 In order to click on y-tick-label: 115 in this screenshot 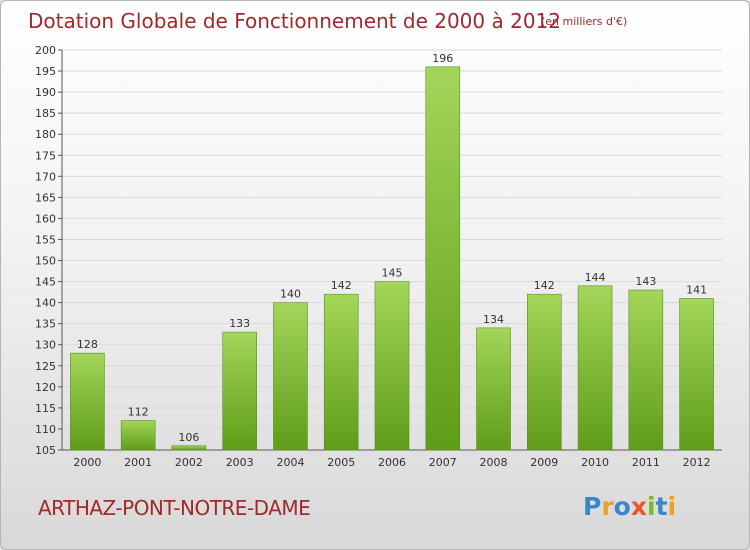, I will do `click(45, 408)`.